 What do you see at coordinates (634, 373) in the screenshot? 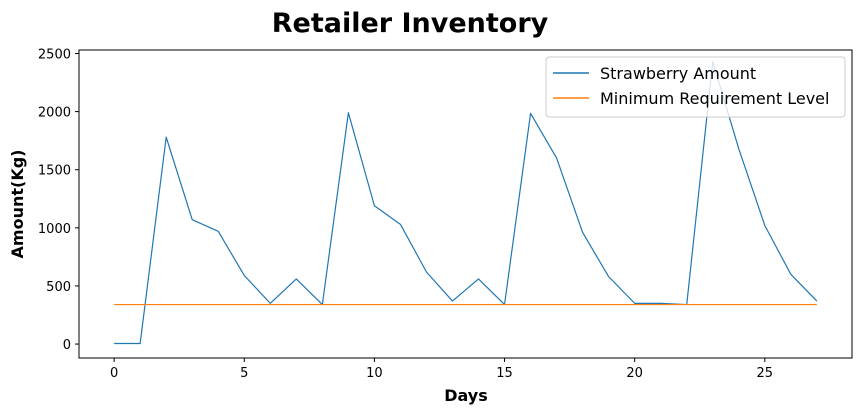
I see `x-tick-label: 20` at bounding box center [634, 373].